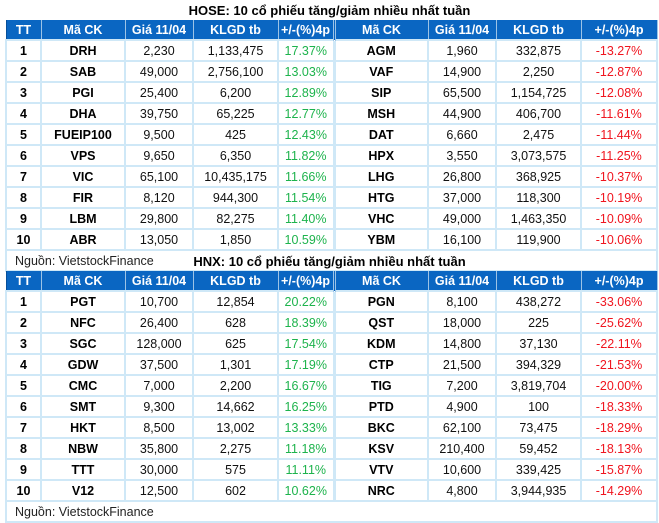 This screenshot has height=523, width=659. Describe the element at coordinates (306, 113) in the screenshot. I see `gainer-change-cell: 12.77%` at that location.